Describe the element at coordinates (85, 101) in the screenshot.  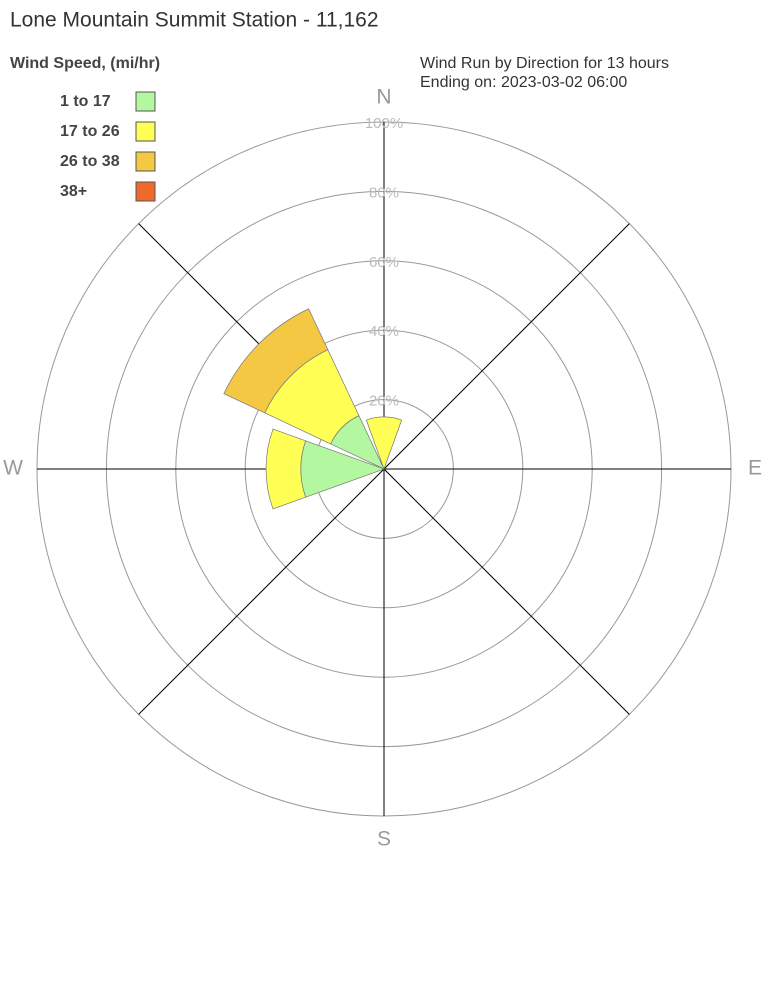
I see `legend-label: 1 to 17` at that location.